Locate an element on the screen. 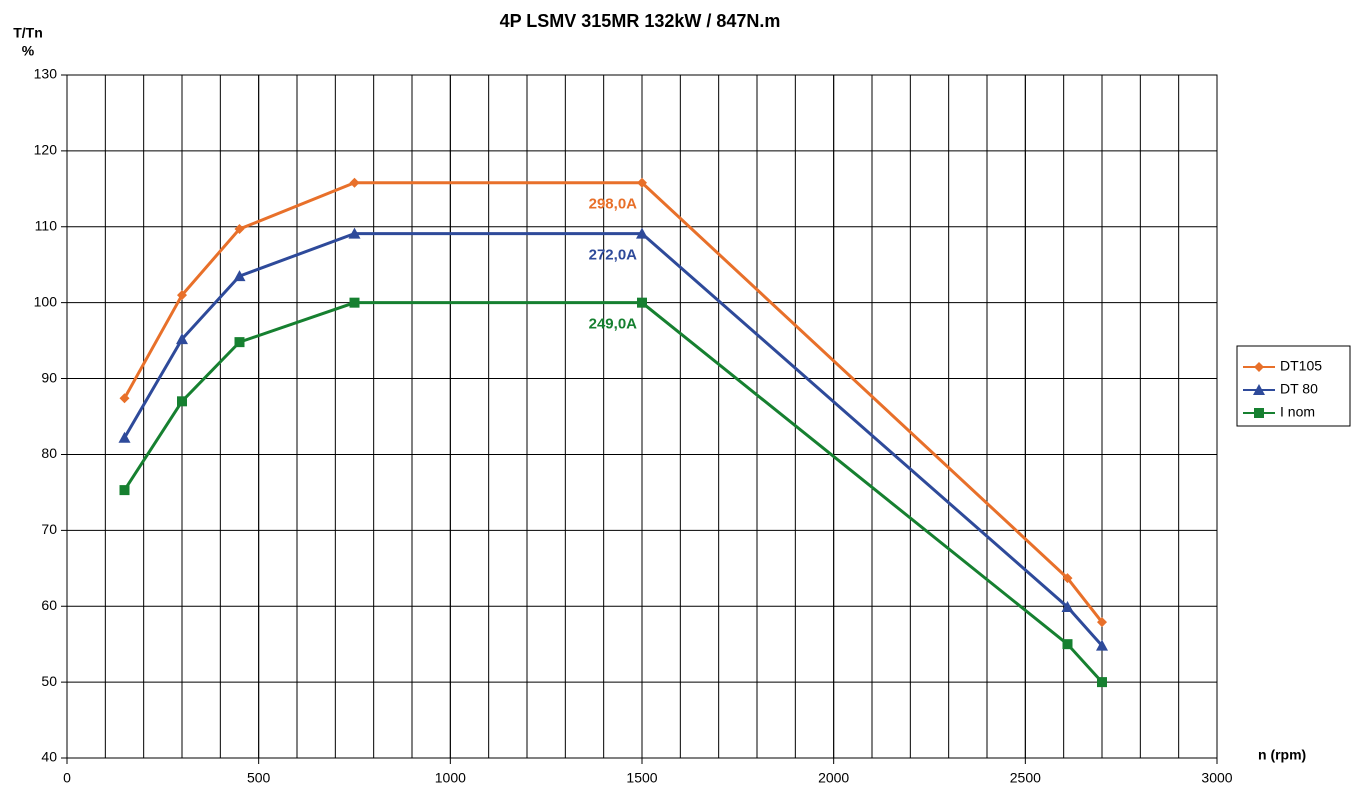 This screenshot has width=1352, height=793. legend-label: DT105 is located at coordinates (1301, 366).